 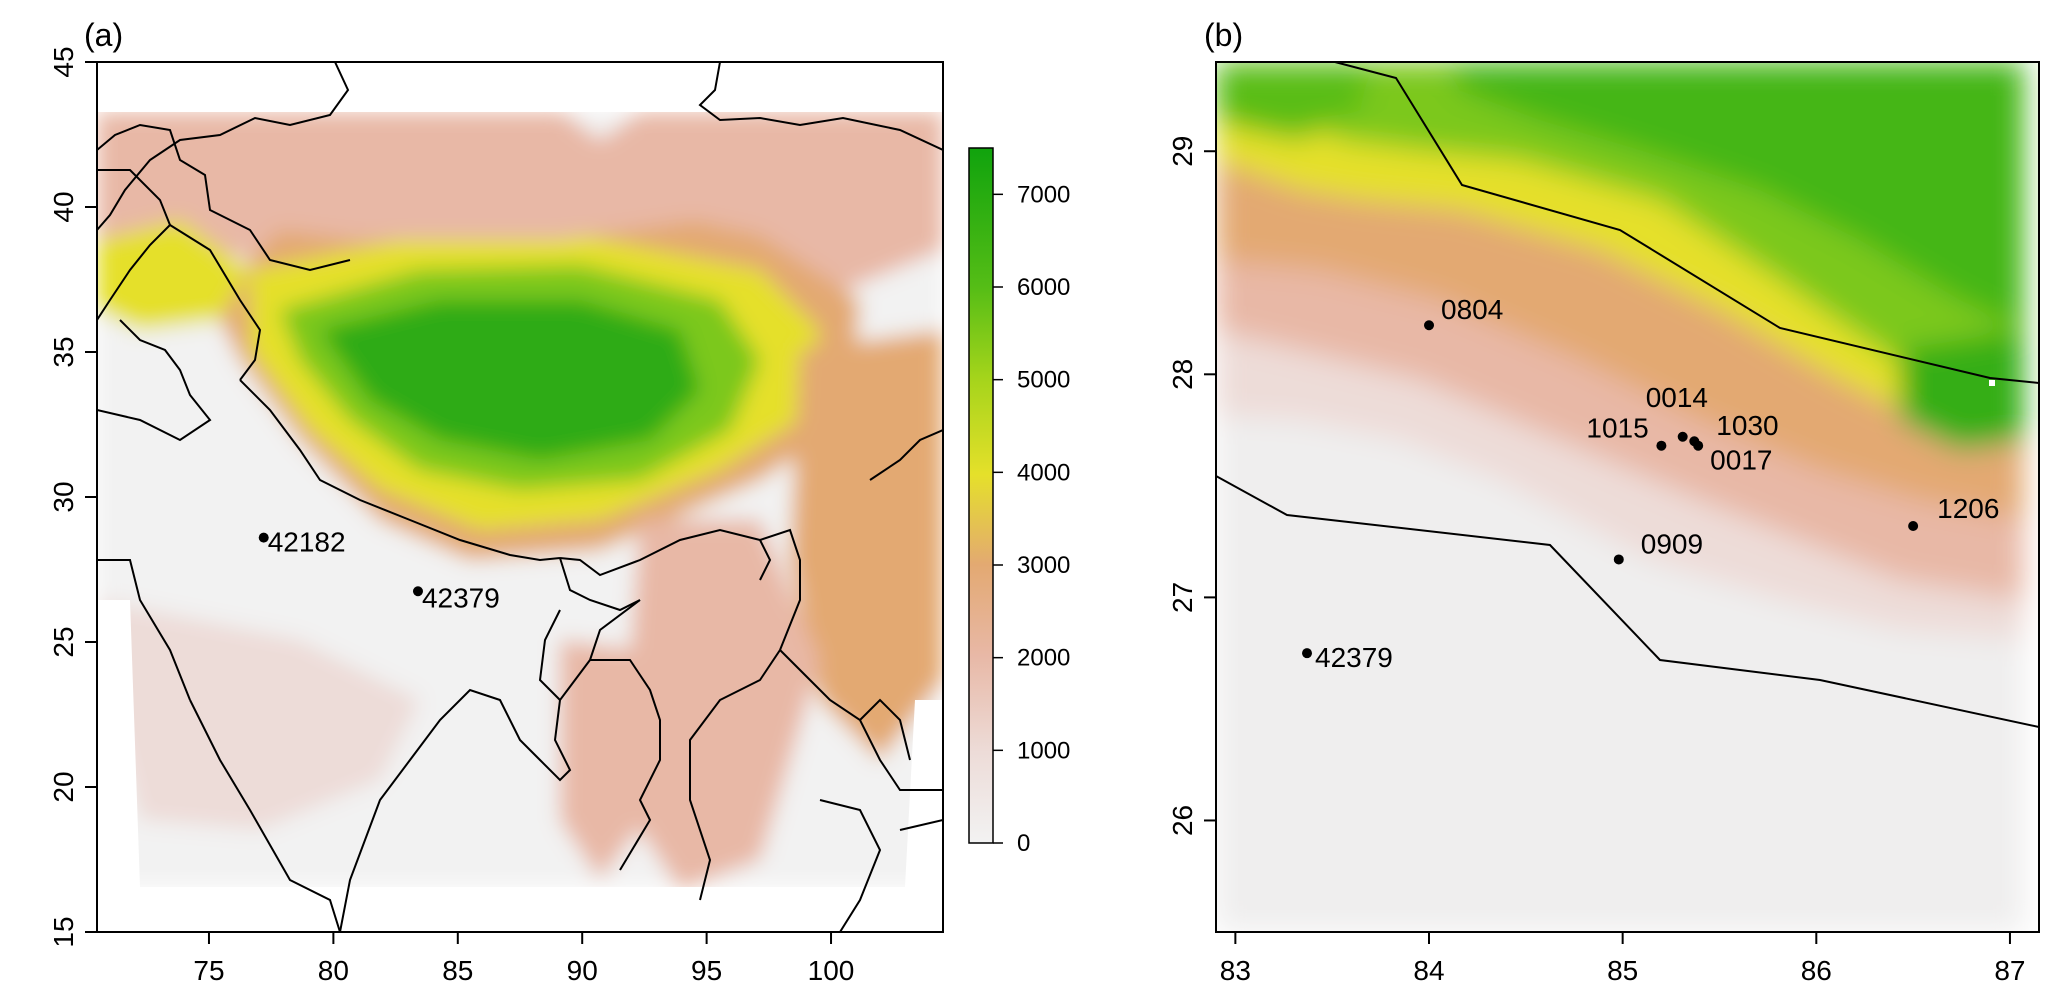 I want to click on colorbar-tick-label: 0, so click(x=1023, y=843).